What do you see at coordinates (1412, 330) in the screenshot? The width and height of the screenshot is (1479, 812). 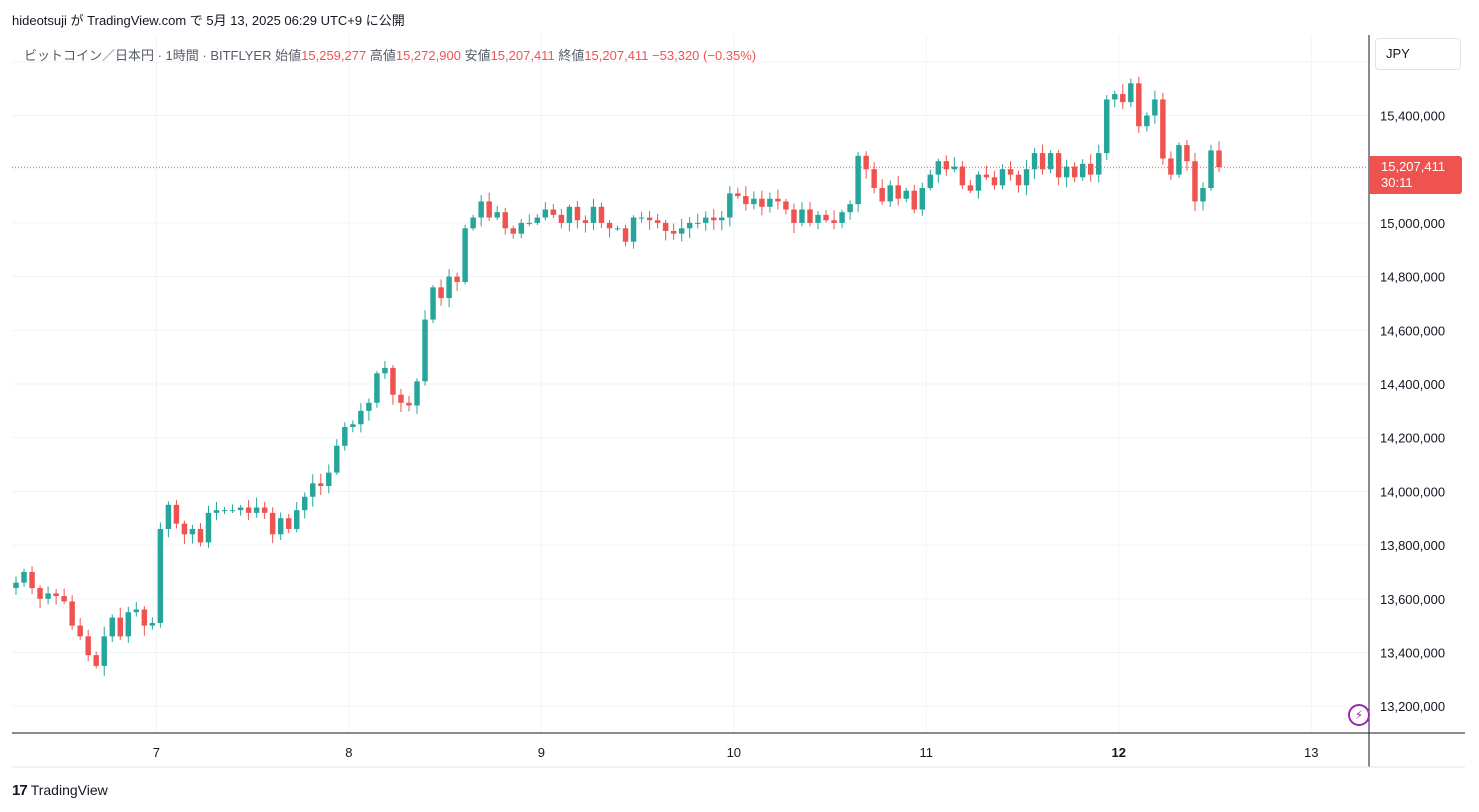 I see `y-tick-label: 14,600,000` at bounding box center [1412, 330].